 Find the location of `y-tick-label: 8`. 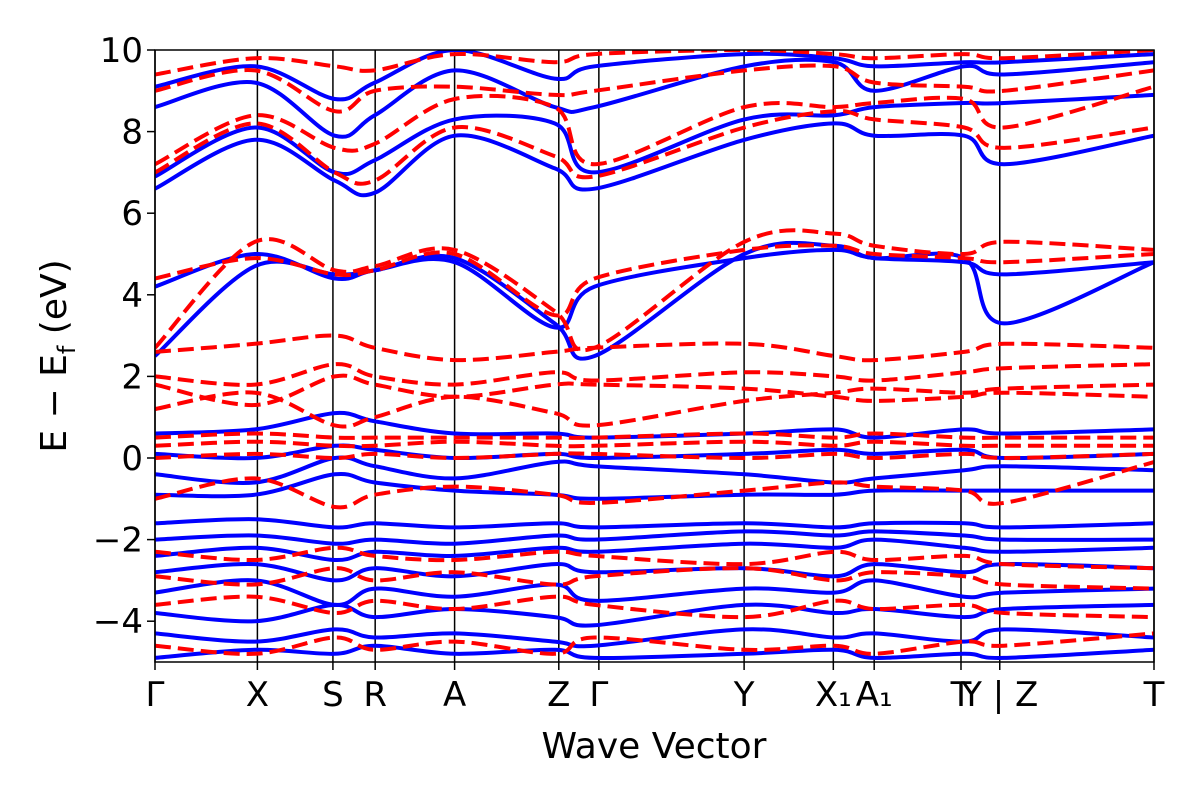

y-tick-label: 8 is located at coordinates (132, 133).